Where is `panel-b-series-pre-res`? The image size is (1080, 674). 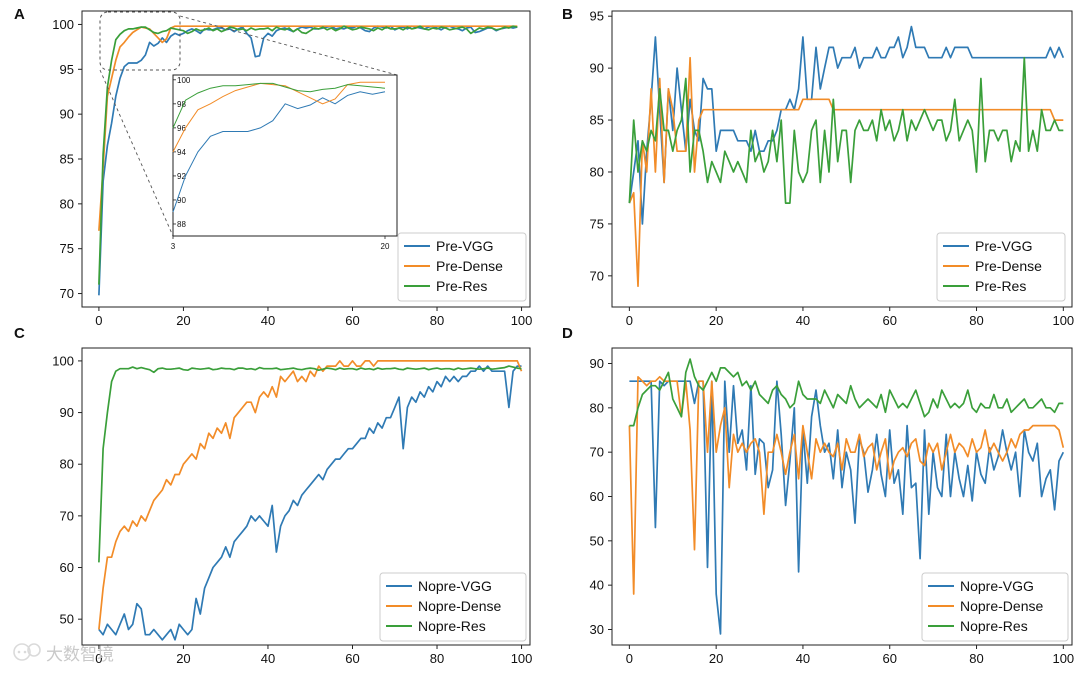 panel-b-series-pre-res is located at coordinates (846, 130).